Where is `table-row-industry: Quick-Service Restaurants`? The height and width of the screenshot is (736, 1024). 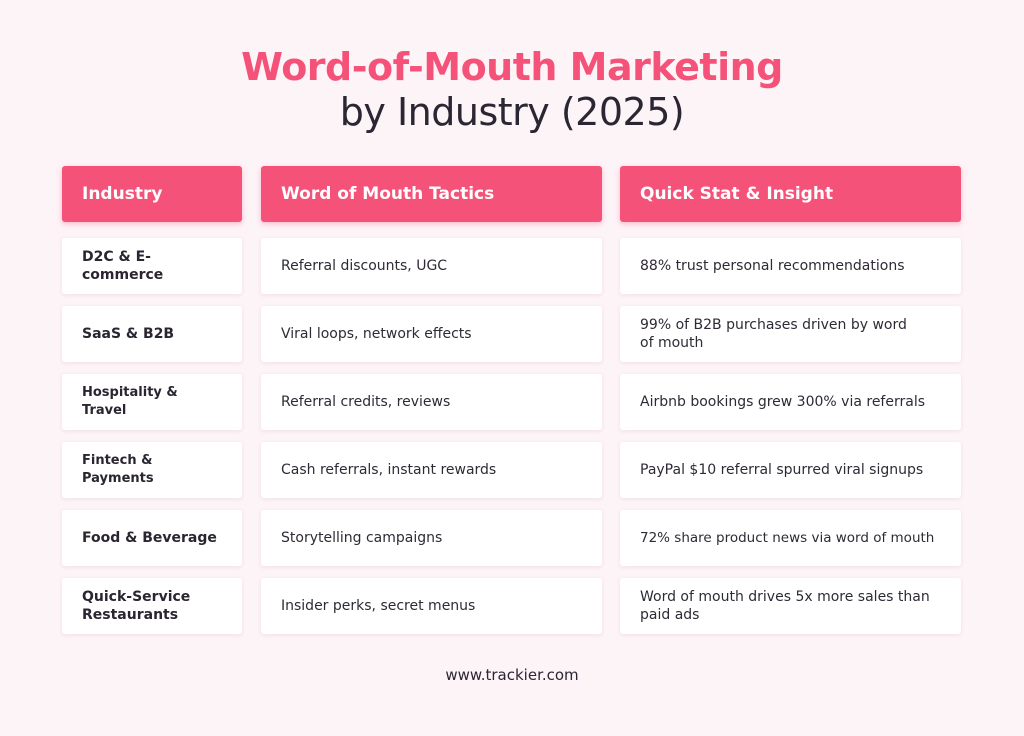
table-row-industry: Quick-Service Restaurants is located at coordinates (152, 606).